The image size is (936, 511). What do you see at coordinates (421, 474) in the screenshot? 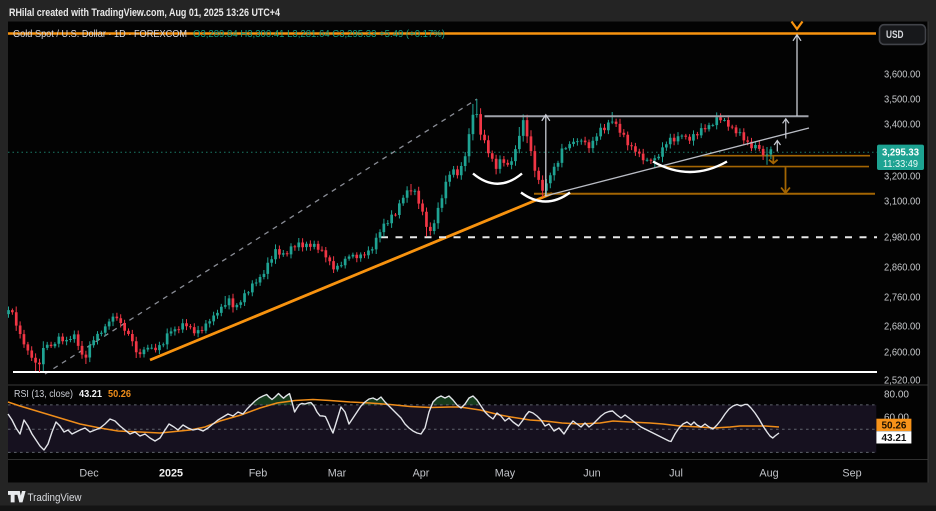
I see `svg-text: Apr` at bounding box center [421, 474].